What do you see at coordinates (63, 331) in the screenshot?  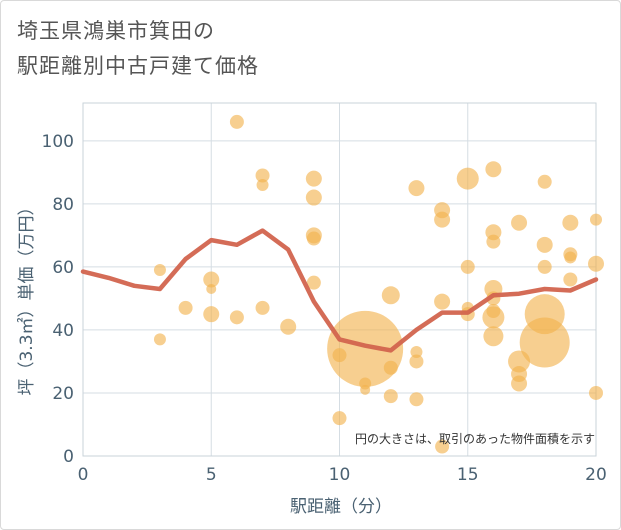 I see `y-tick-label: 40` at bounding box center [63, 331].